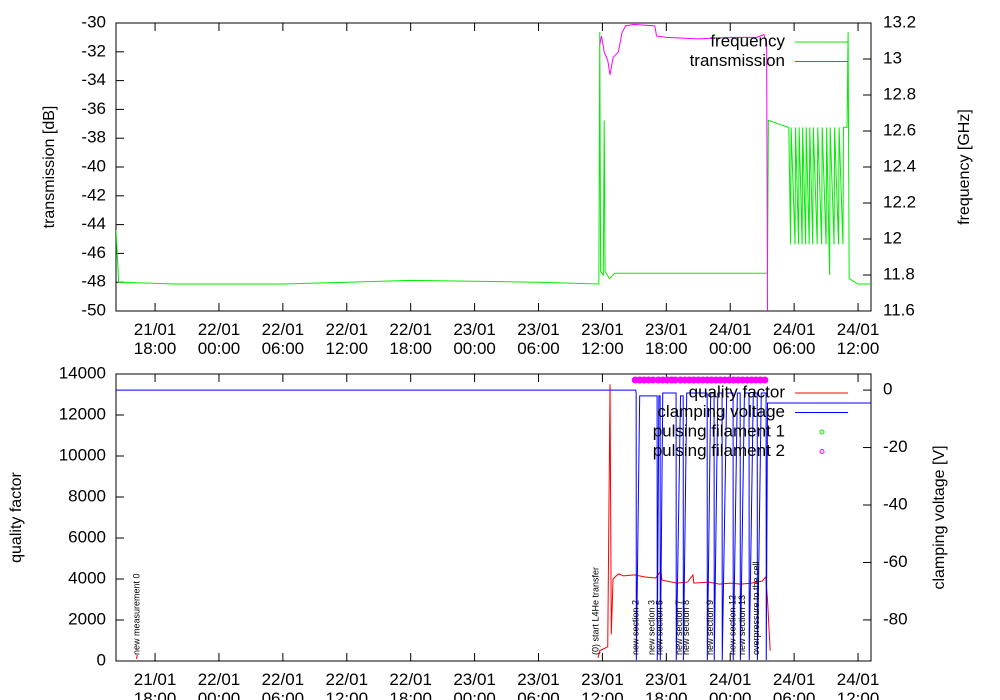 The height and width of the screenshot is (700, 1000). I want to click on y2-tick-label: -40, so click(895, 503).